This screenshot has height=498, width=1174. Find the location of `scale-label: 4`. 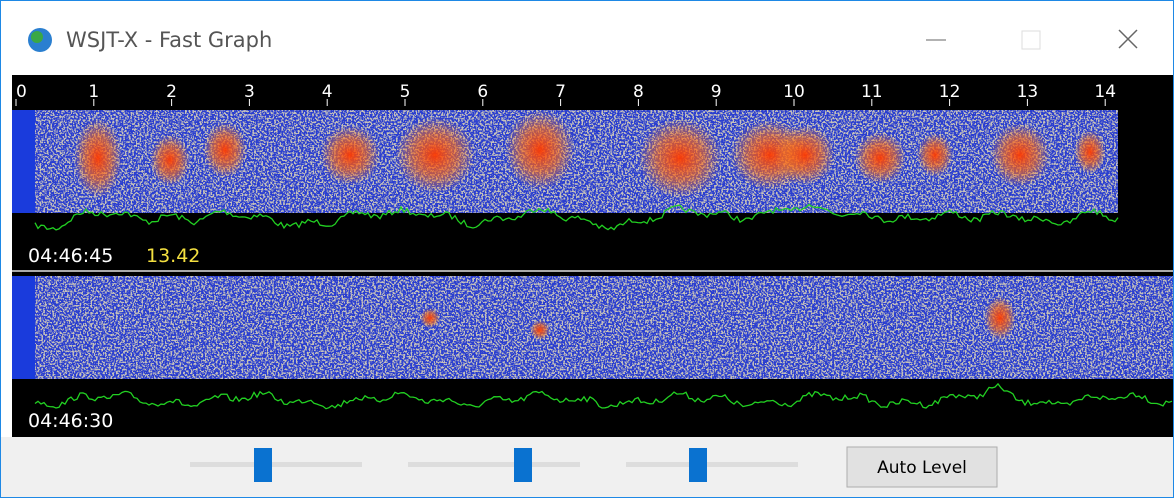

scale-label: 4 is located at coordinates (327, 92).